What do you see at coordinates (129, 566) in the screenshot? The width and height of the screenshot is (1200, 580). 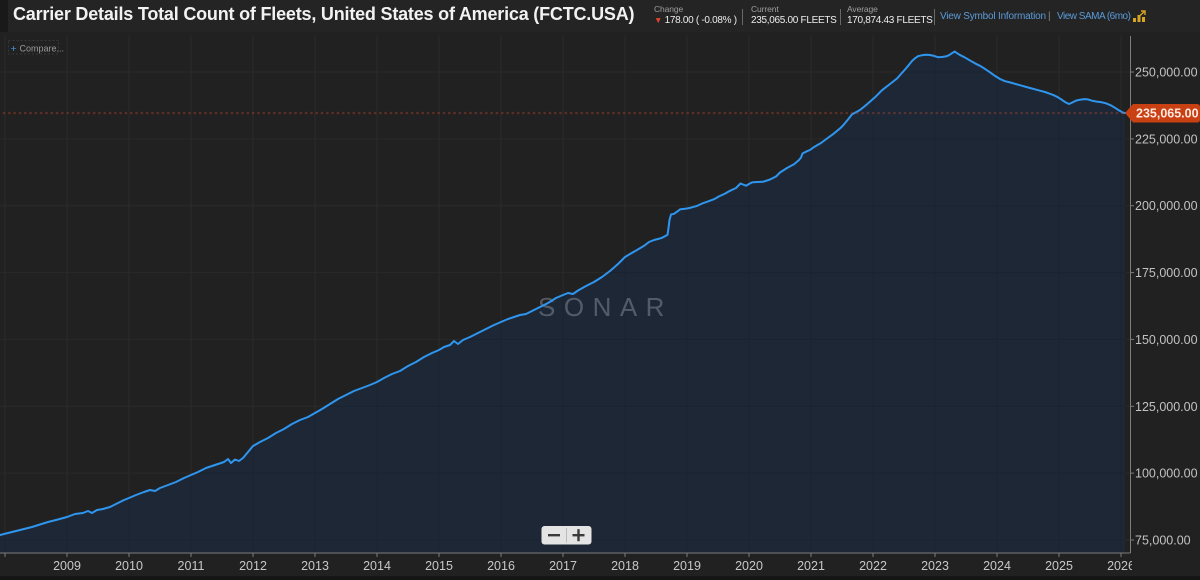 I see `svg-text: 2010` at bounding box center [129, 566].